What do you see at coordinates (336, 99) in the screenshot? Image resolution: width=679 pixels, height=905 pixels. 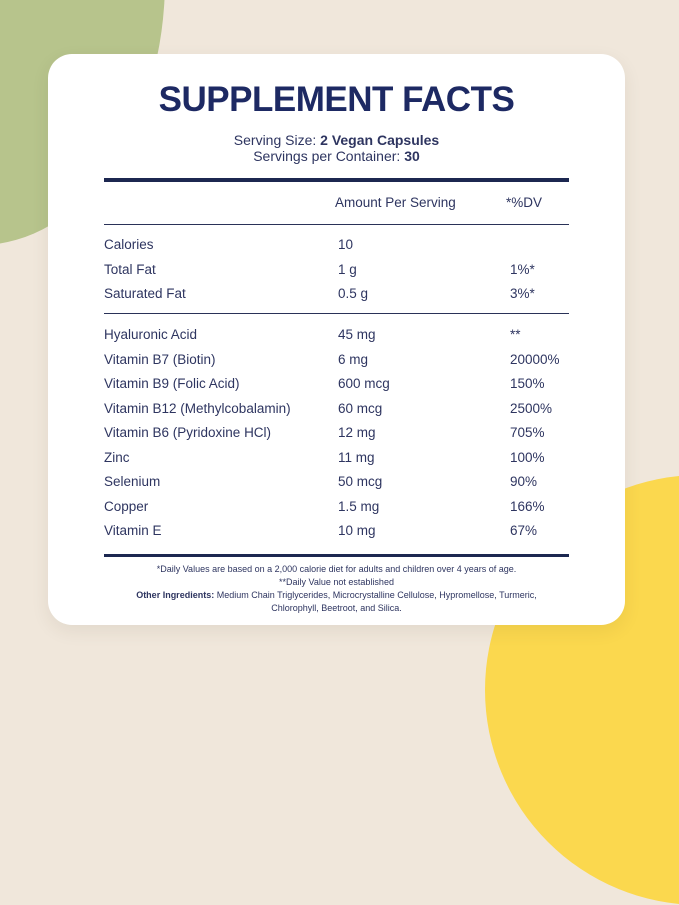 I see `card-title: SUPPLEMENT FACTS` at bounding box center [336, 99].